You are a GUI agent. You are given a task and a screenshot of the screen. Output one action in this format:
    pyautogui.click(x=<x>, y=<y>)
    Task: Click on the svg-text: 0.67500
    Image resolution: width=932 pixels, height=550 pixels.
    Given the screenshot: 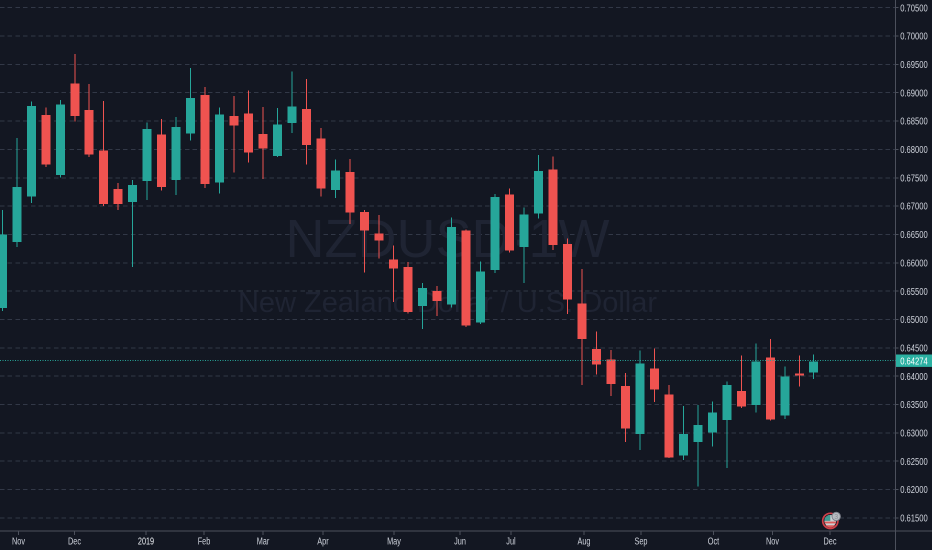 What is the action you would take?
    pyautogui.click(x=914, y=178)
    